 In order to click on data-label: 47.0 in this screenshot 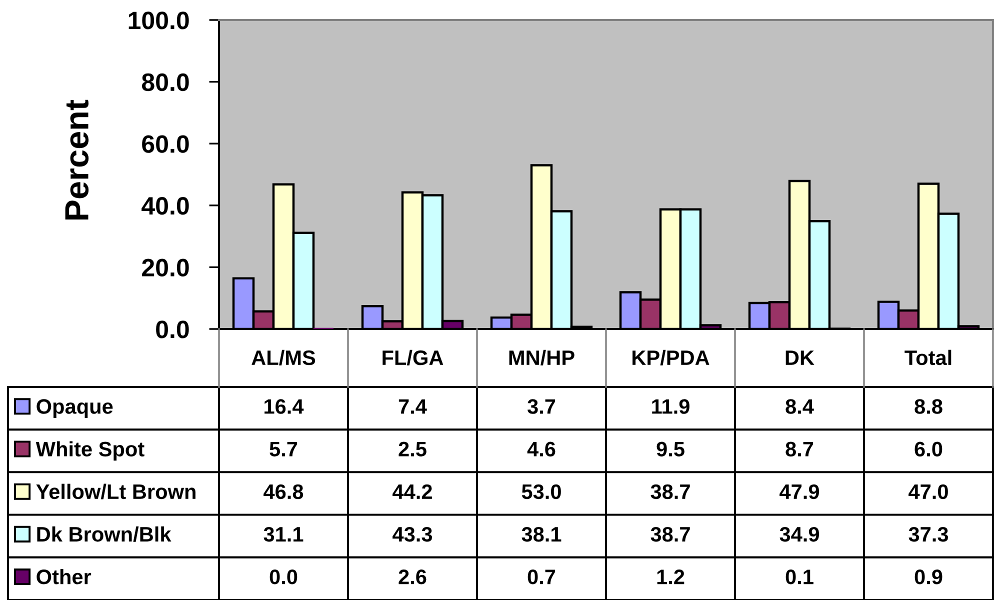, I will do `click(928, 492)`.